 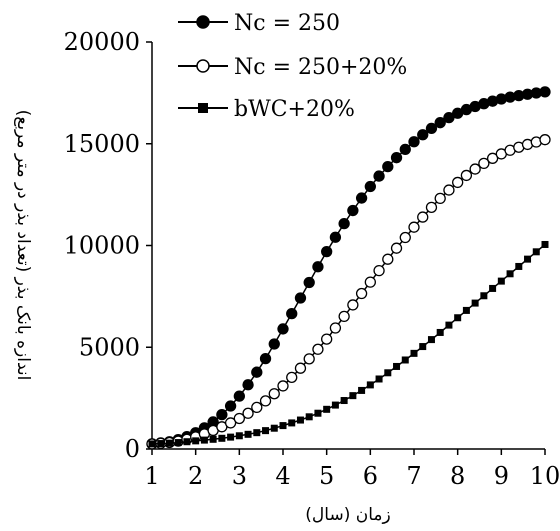 What do you see at coordinates (352, 469) in the screenshot?
I see `x-tick-group: 1 2 3 4 5 6 7 8 9 10` at bounding box center [352, 469].